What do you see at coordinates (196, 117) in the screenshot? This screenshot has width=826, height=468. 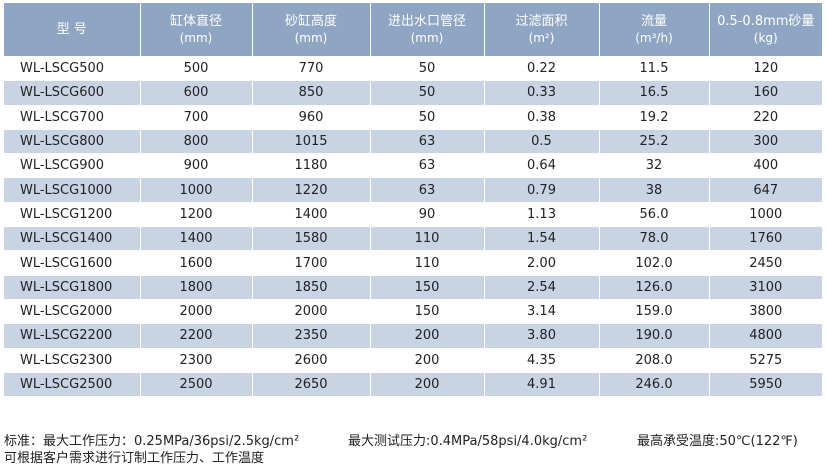 I see `table-cell: 700` at bounding box center [196, 117].